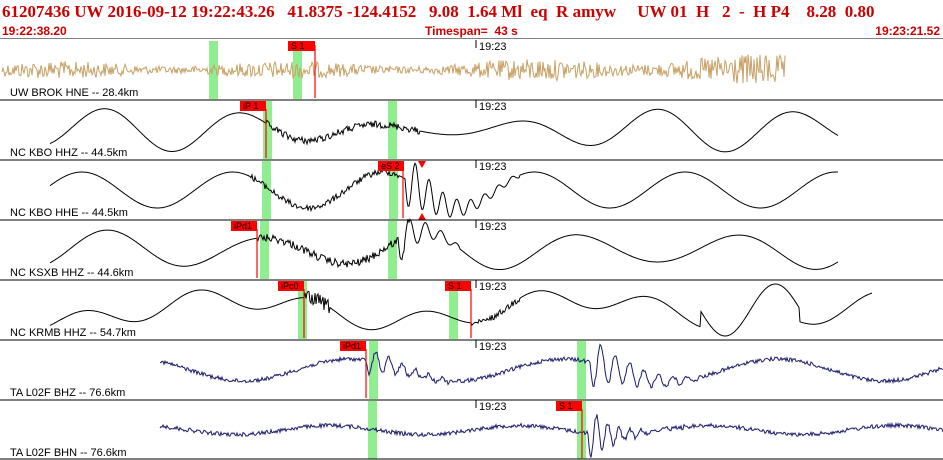 The height and width of the screenshot is (460, 943). I want to click on channel-row: 19:23 S 1 UW BROK HNE -- 28.4km, so click(393, 69).